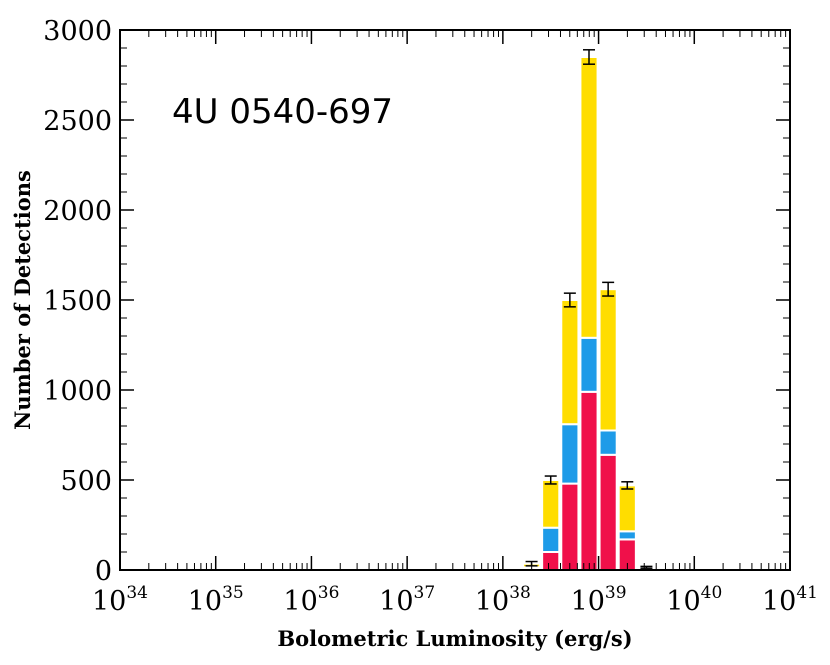 The height and width of the screenshot is (665, 830). What do you see at coordinates (694, 600) in the screenshot?
I see `x-tick-label: 1040` at bounding box center [694, 600].